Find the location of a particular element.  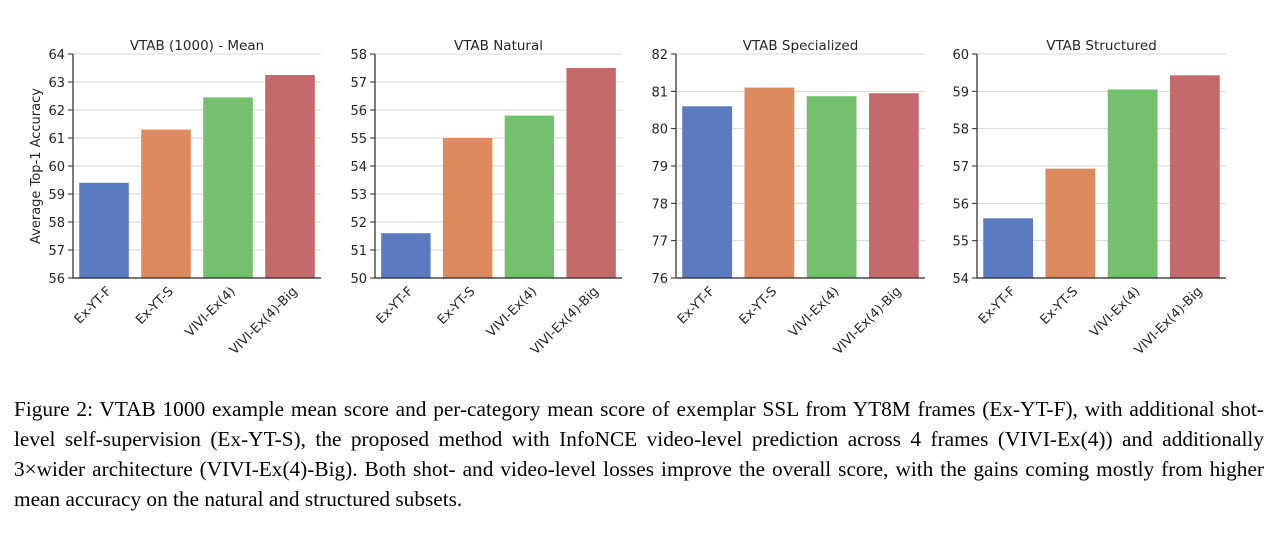

y-tick-label: 62 is located at coordinates (56, 111).